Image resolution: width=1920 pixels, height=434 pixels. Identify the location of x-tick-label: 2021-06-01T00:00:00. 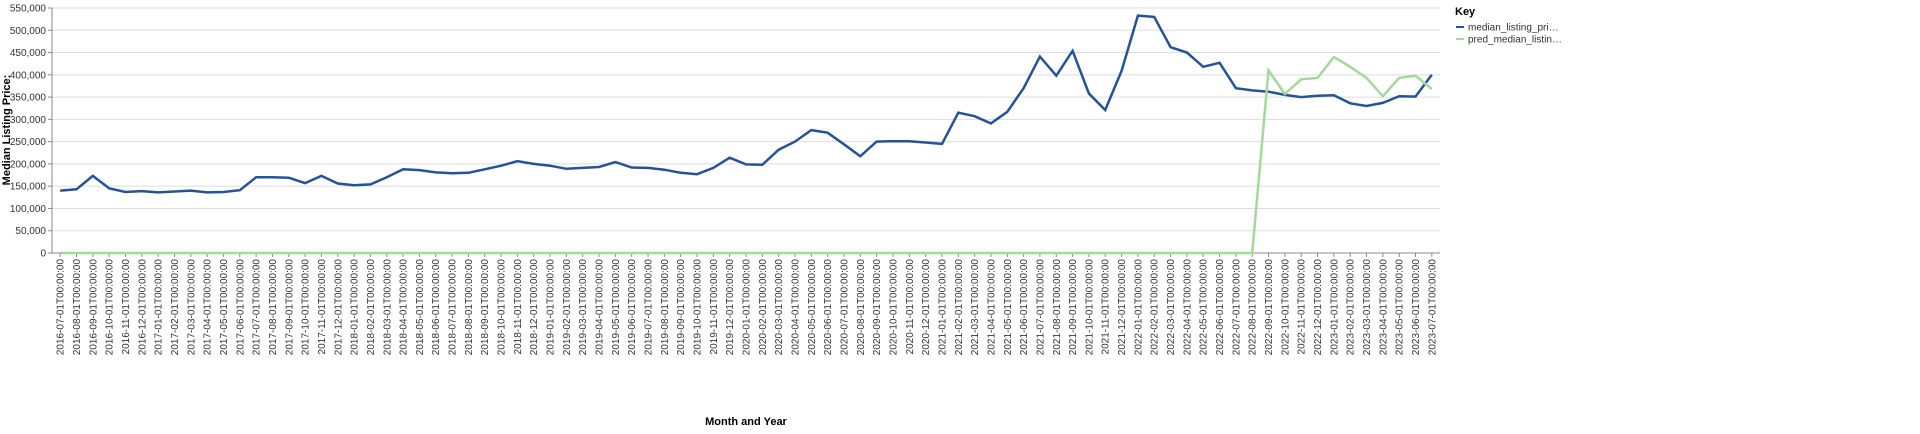
(1024, 307).